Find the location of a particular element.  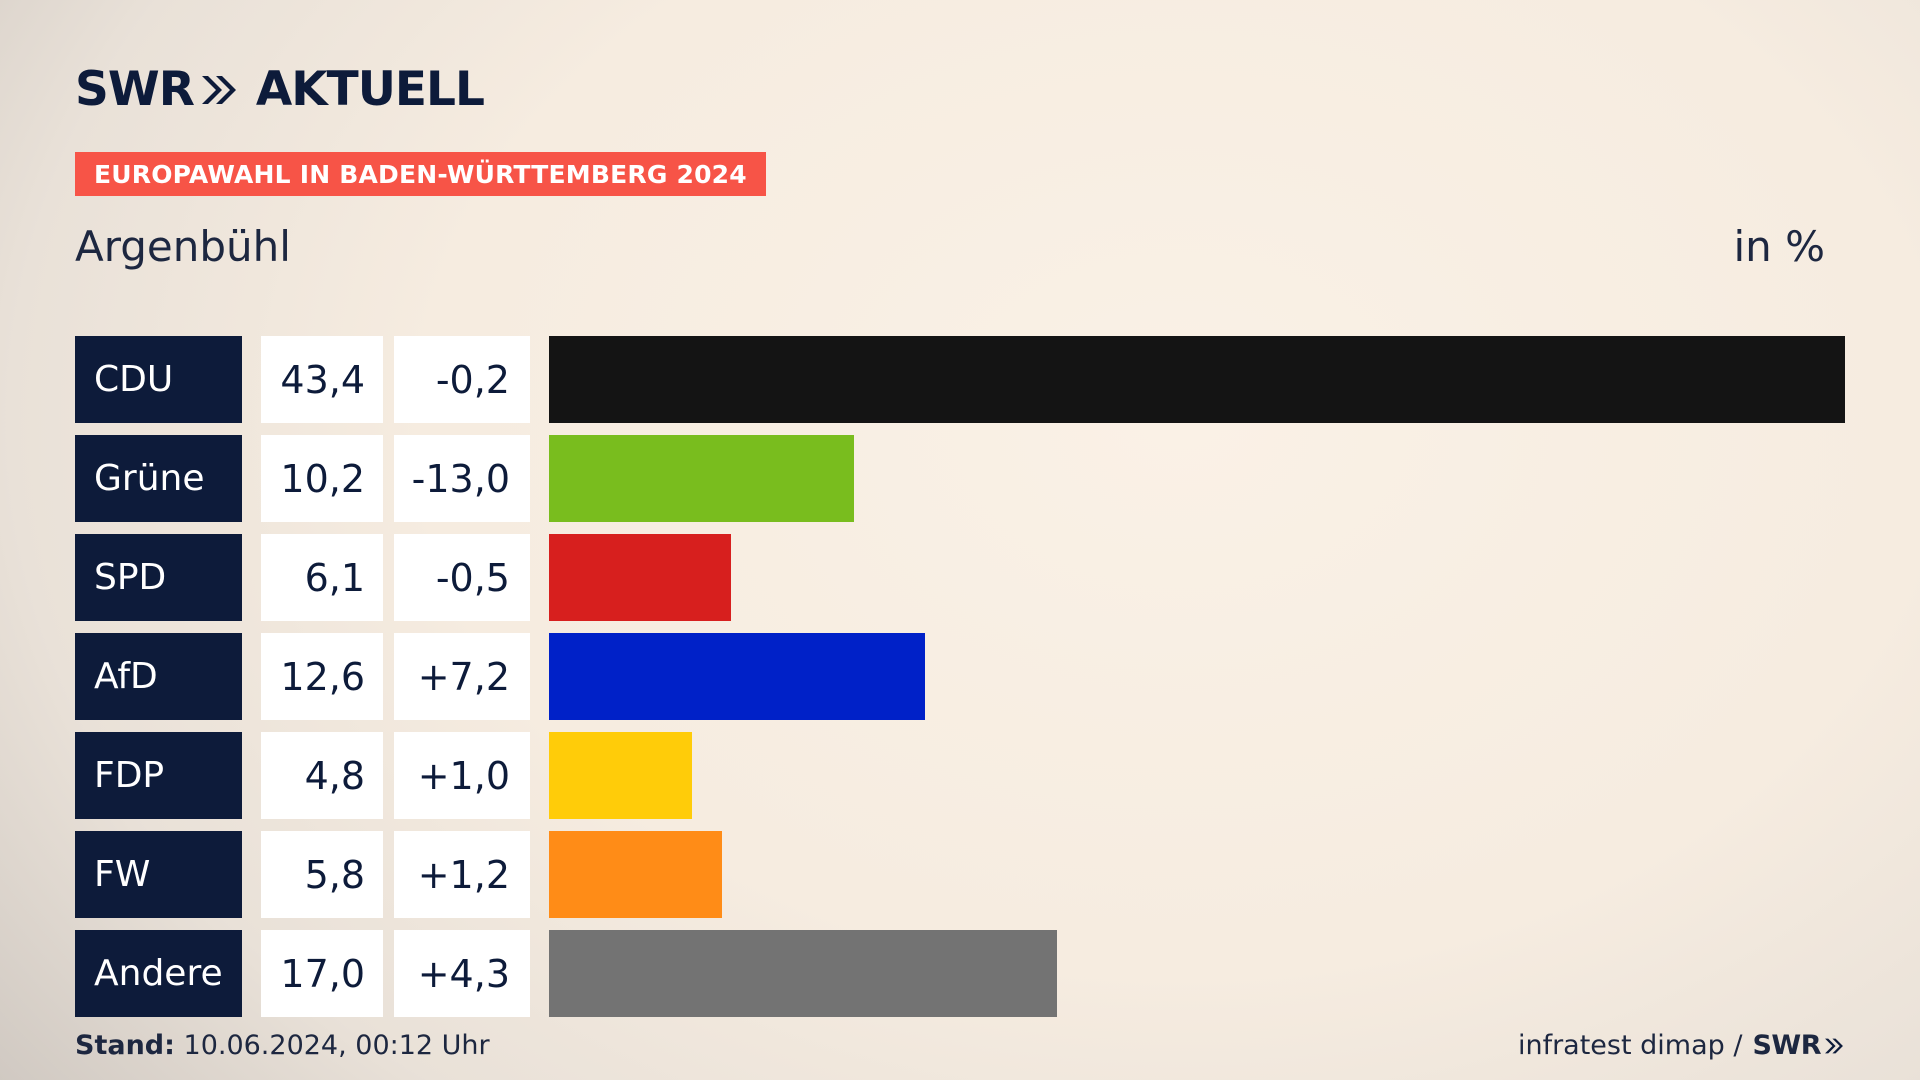

region-title: Argenbühl is located at coordinates (183, 246).